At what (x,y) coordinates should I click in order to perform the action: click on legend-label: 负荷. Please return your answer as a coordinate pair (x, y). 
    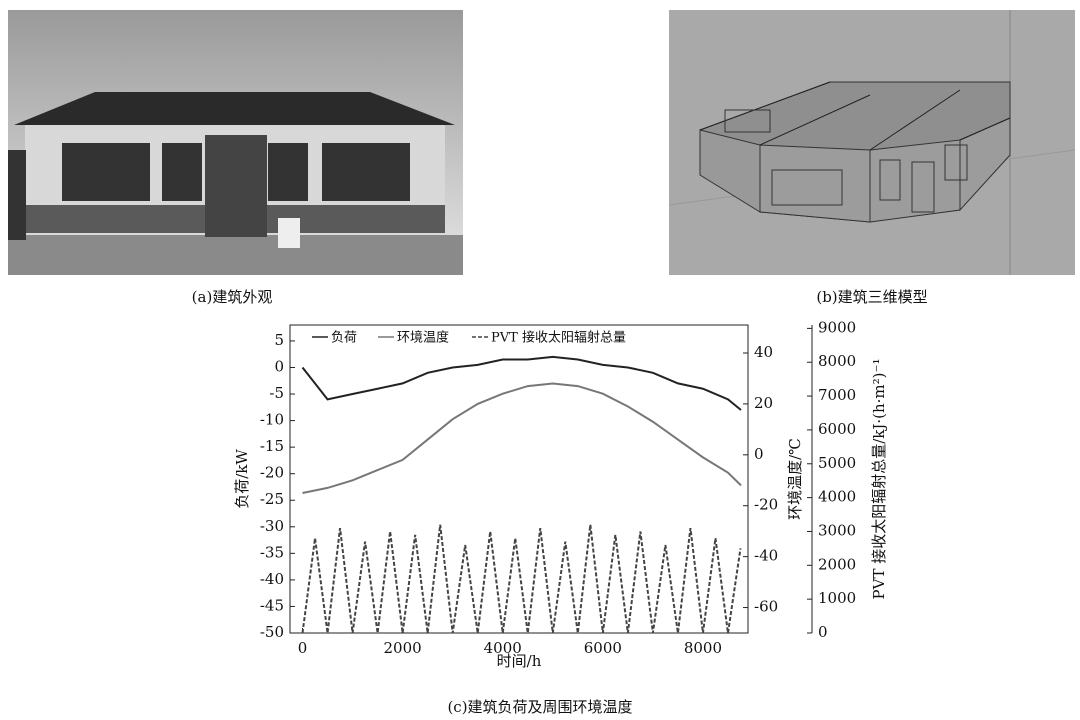
    Looking at the image, I should click on (344, 338).